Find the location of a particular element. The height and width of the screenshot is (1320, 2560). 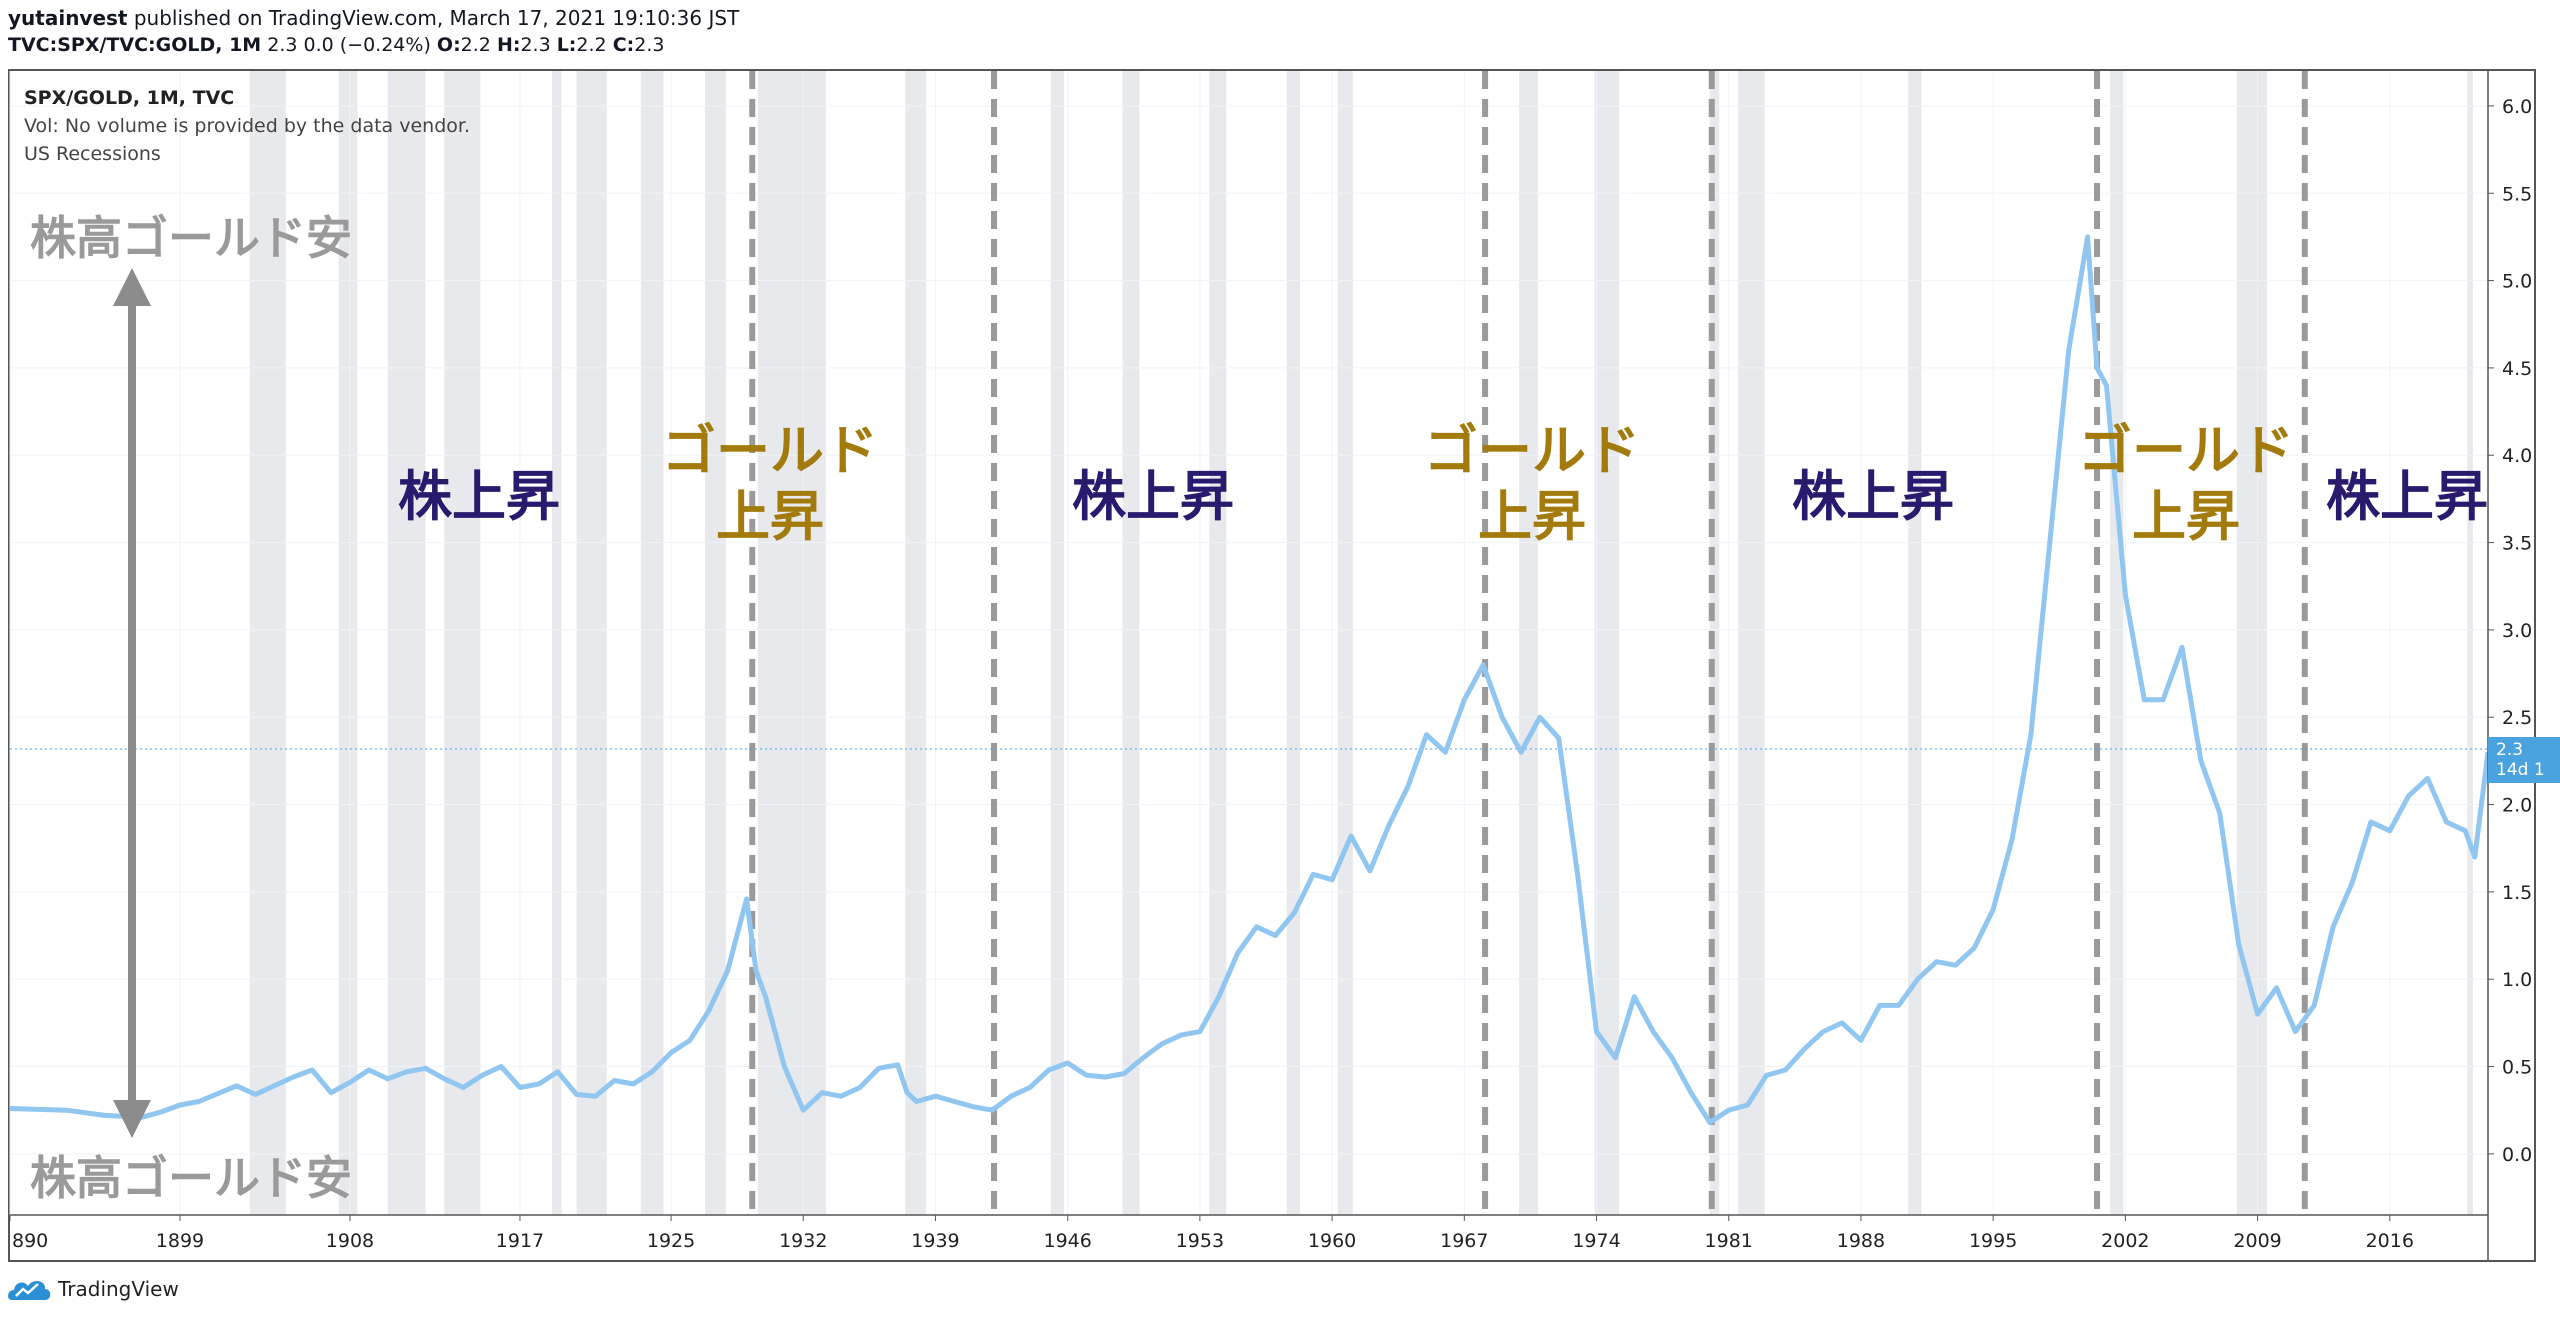

annotation-top-label: 株高ゴールド安 is located at coordinates (191, 238).